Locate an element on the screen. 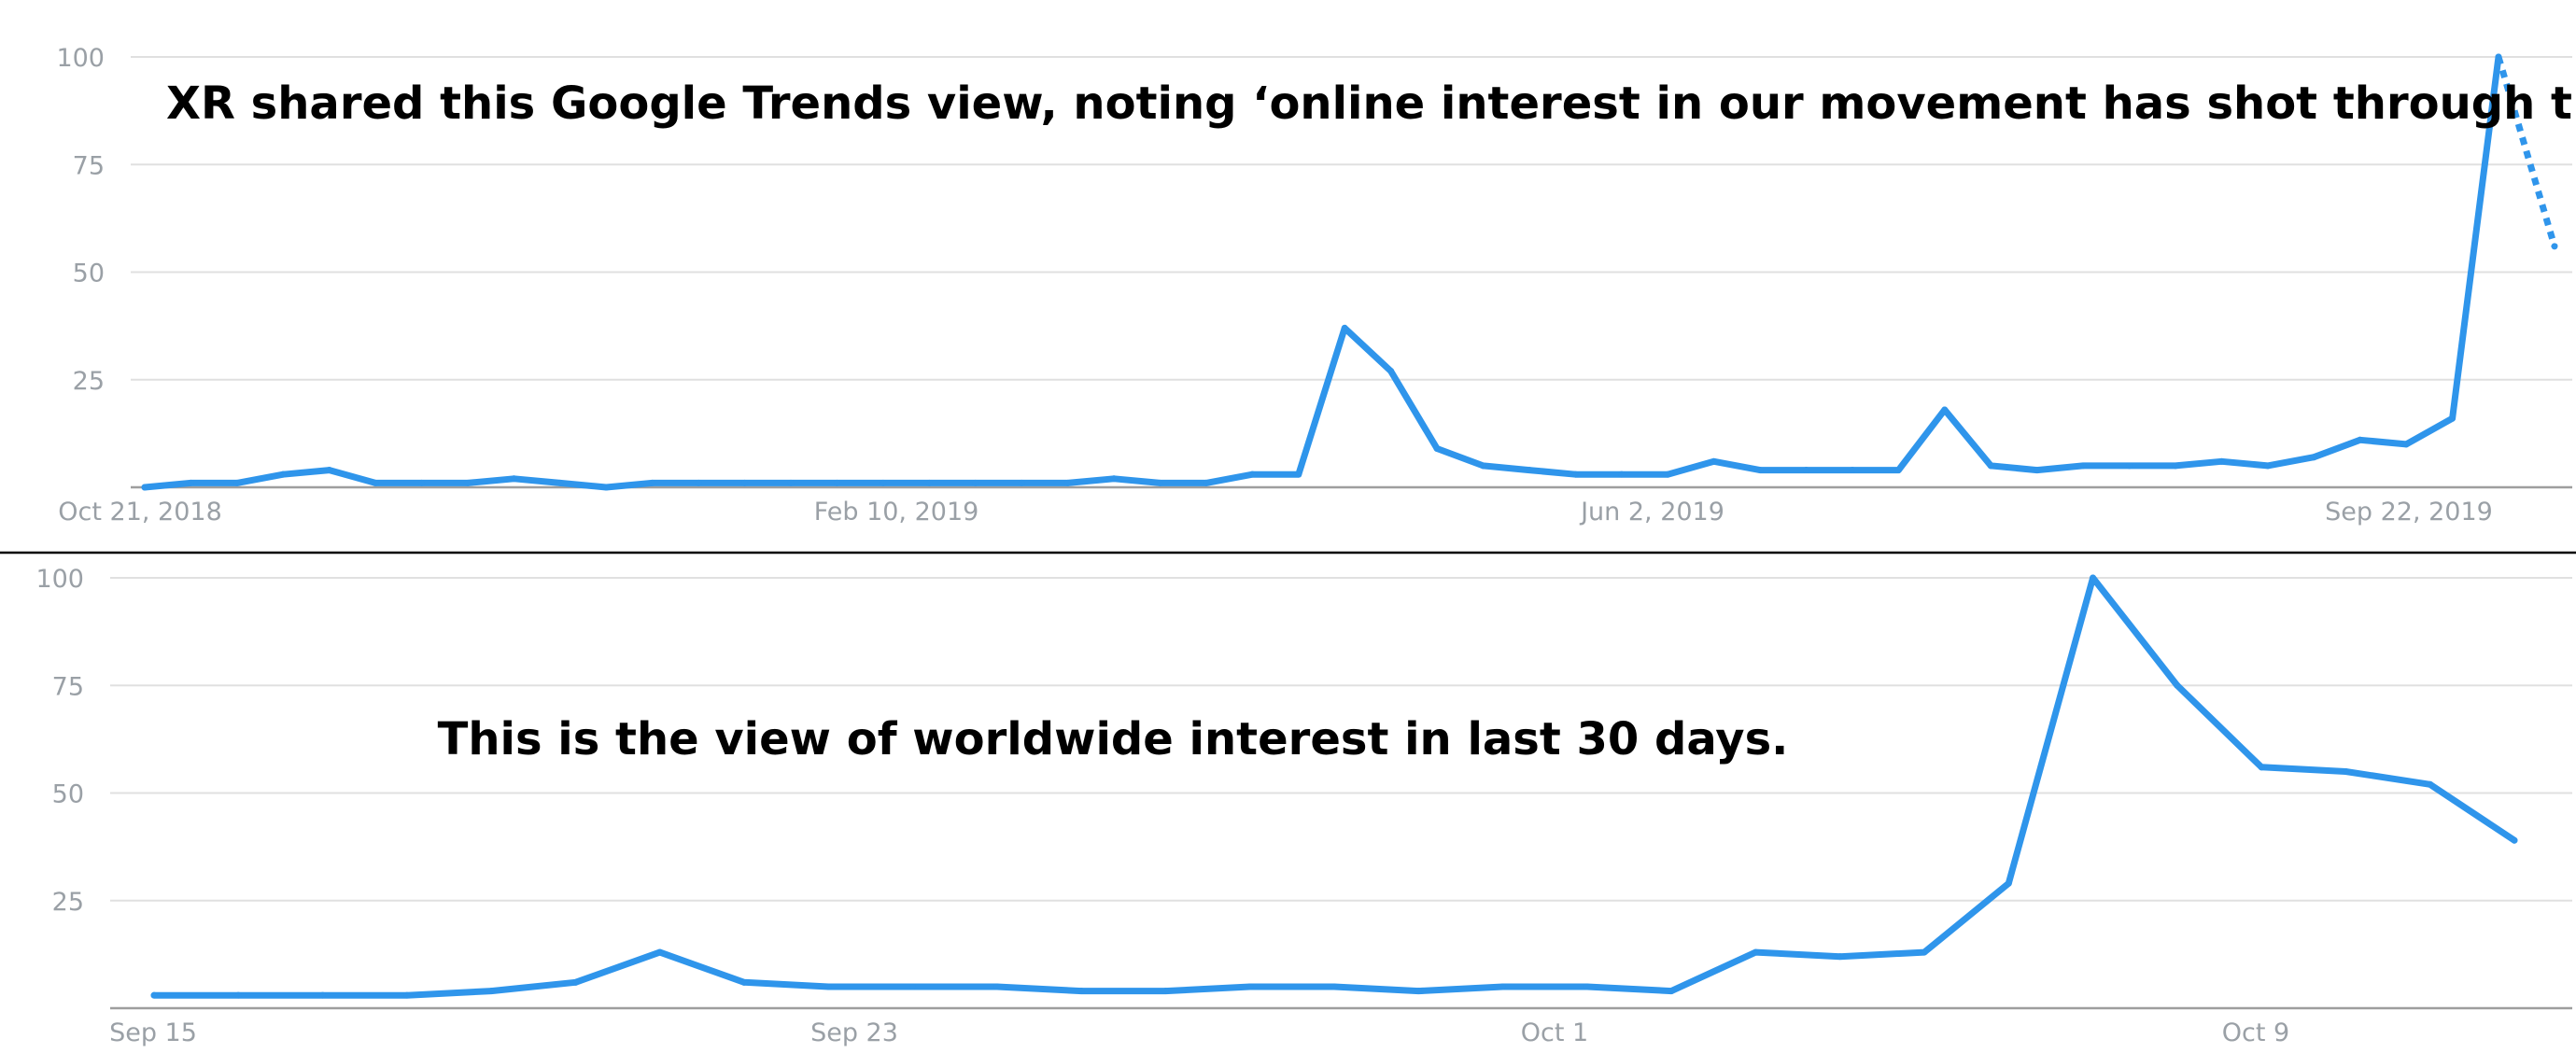  top-y-tick-label: 50 is located at coordinates (89, 274).